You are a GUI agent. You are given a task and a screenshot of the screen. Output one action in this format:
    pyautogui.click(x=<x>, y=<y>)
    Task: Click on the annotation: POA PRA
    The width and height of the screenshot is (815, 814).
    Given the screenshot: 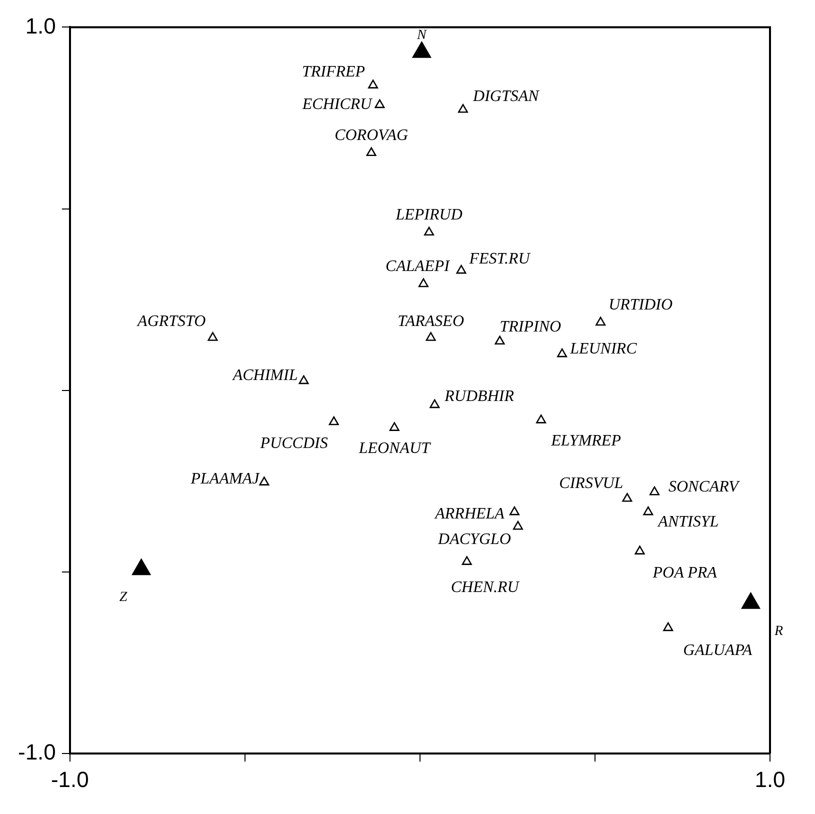 What is the action you would take?
    pyautogui.click(x=685, y=573)
    